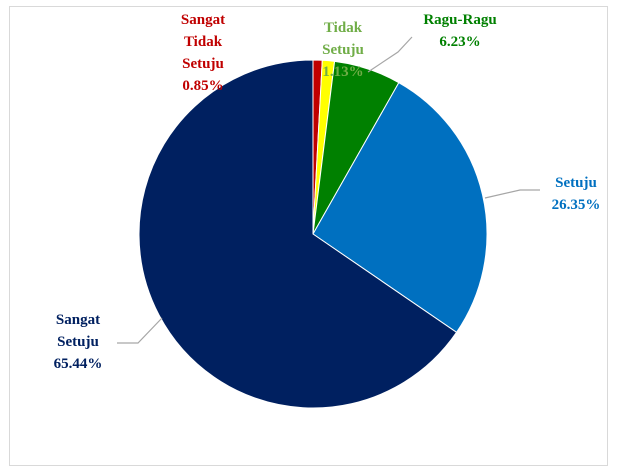 Image resolution: width=617 pixels, height=466 pixels. What do you see at coordinates (342, 72) in the screenshot?
I see `data-label-value: 1.13%` at bounding box center [342, 72].